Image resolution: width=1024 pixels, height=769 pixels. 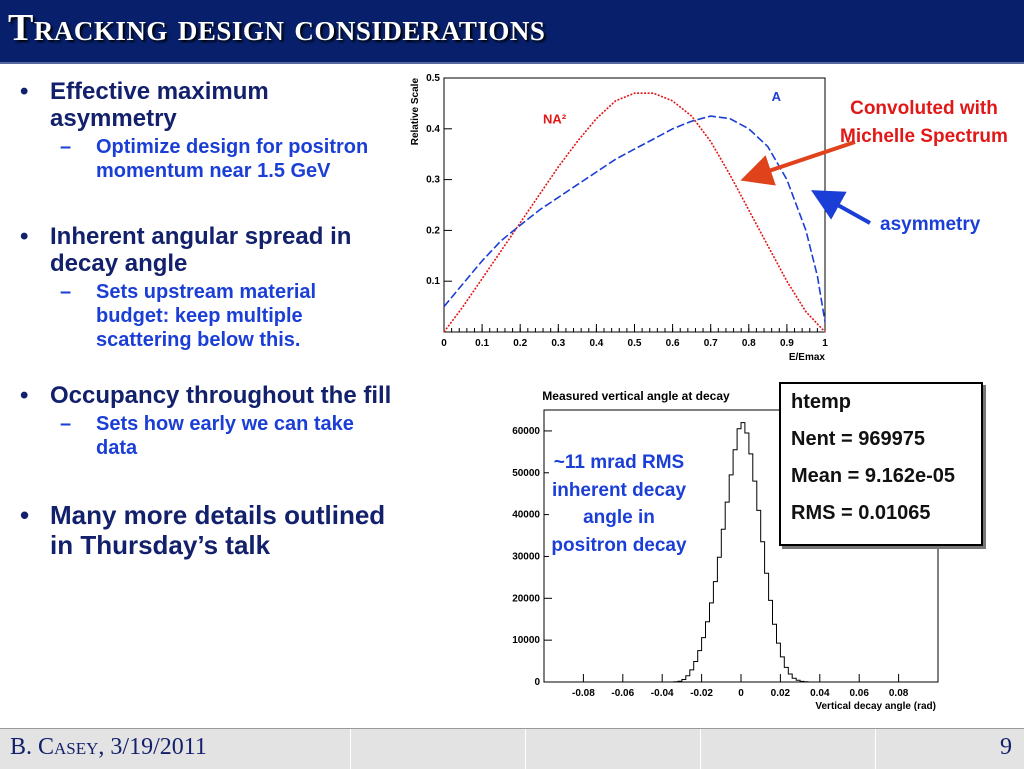 What do you see at coordinates (583, 693) in the screenshot?
I see `x-tick-label: -0.08` at bounding box center [583, 693].